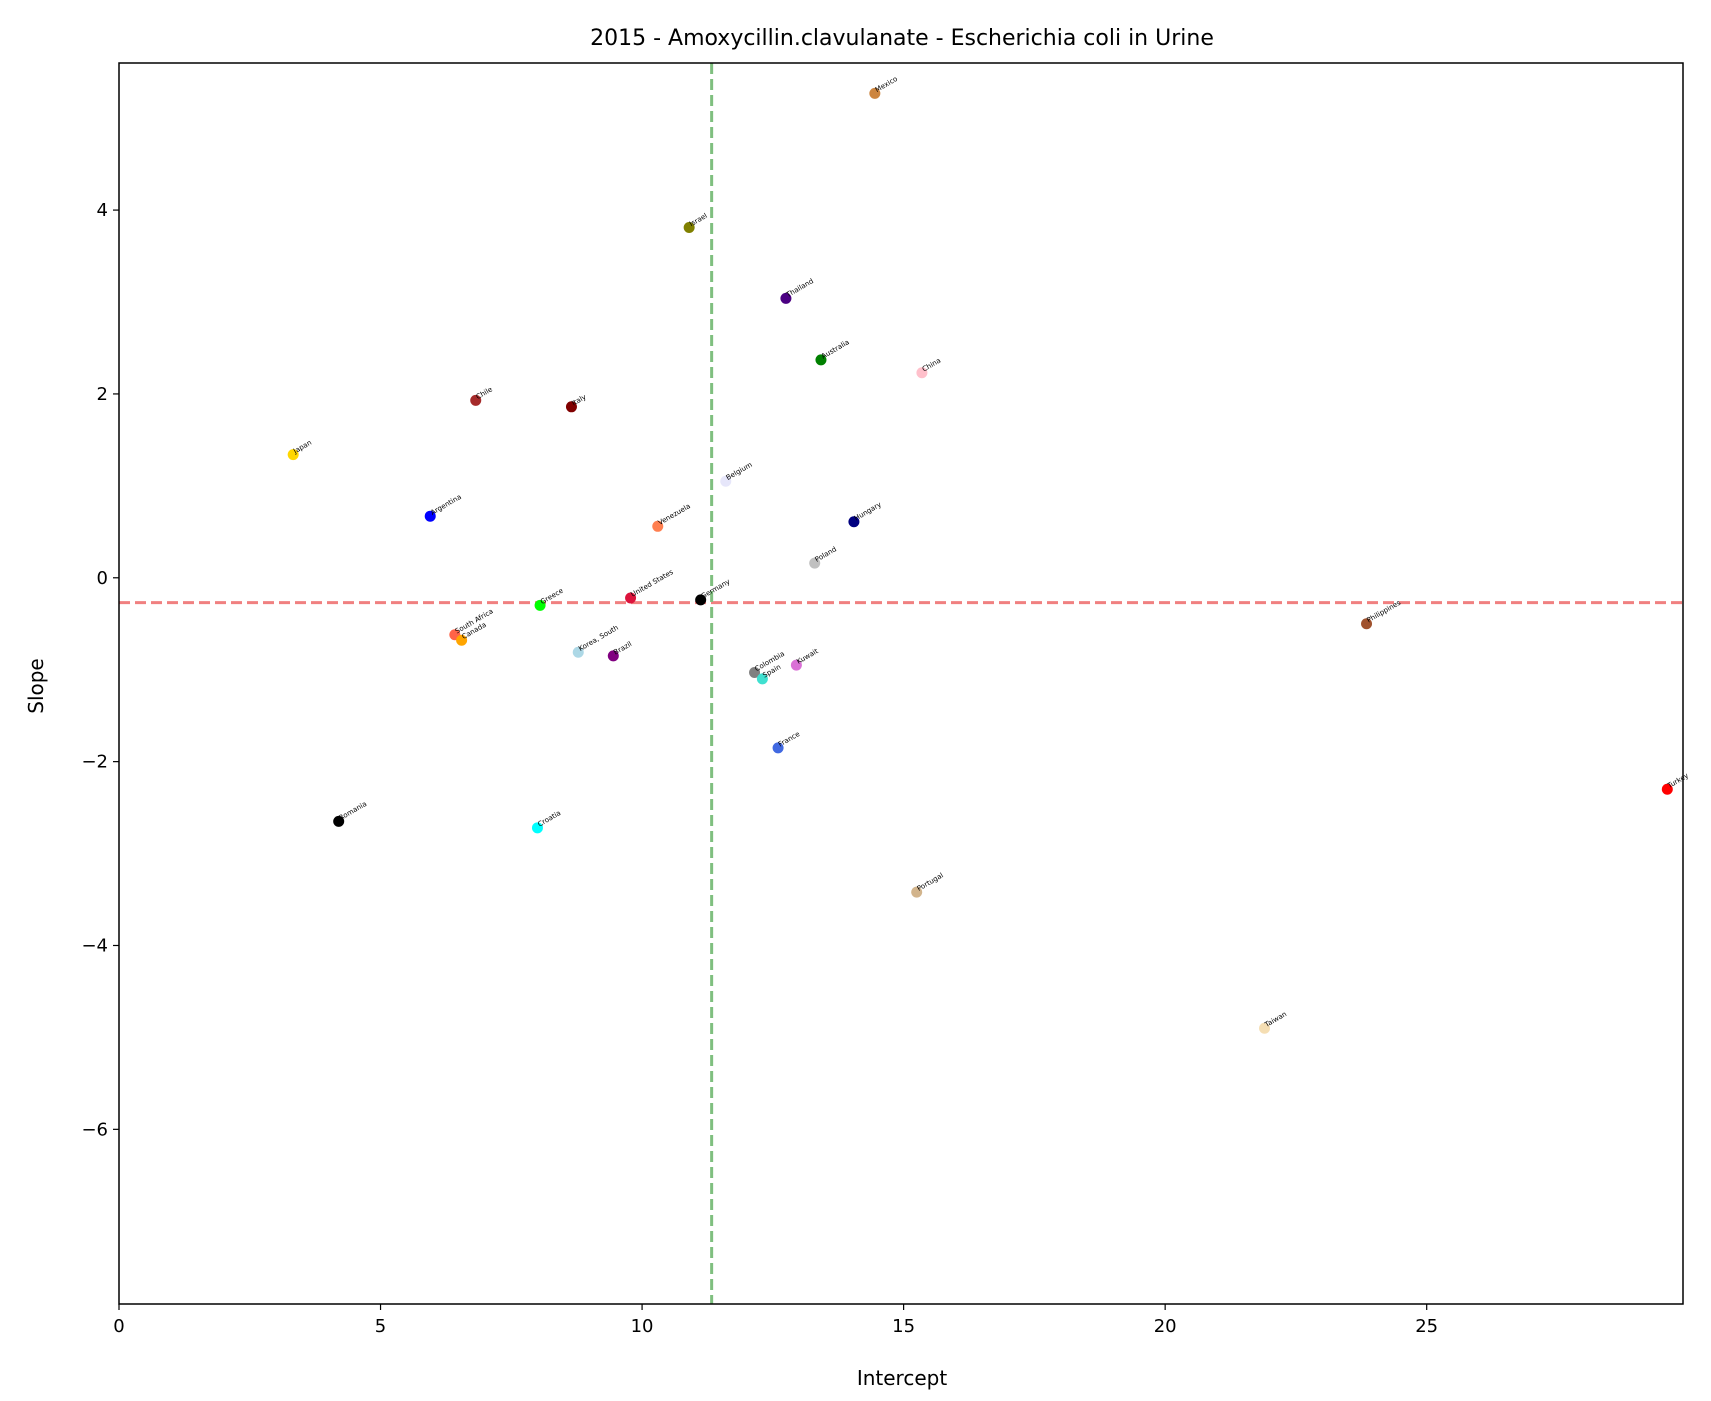  Describe the element at coordinates (1265, 1028) in the screenshot. I see `point-taiwan` at that location.